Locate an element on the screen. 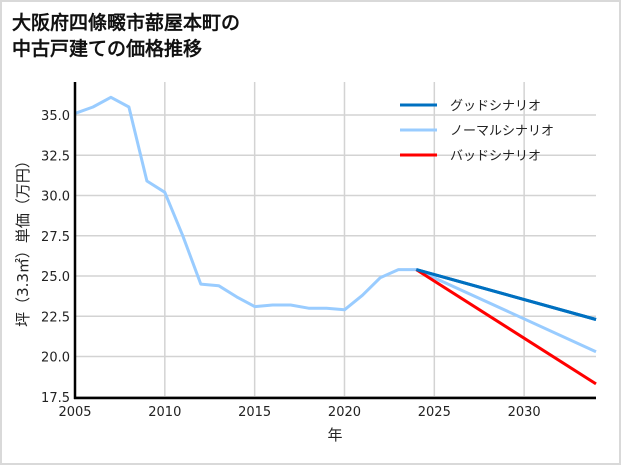 The image size is (621, 465). chart-title-line2: 中古戸建ての価格推移 is located at coordinates (107, 49).